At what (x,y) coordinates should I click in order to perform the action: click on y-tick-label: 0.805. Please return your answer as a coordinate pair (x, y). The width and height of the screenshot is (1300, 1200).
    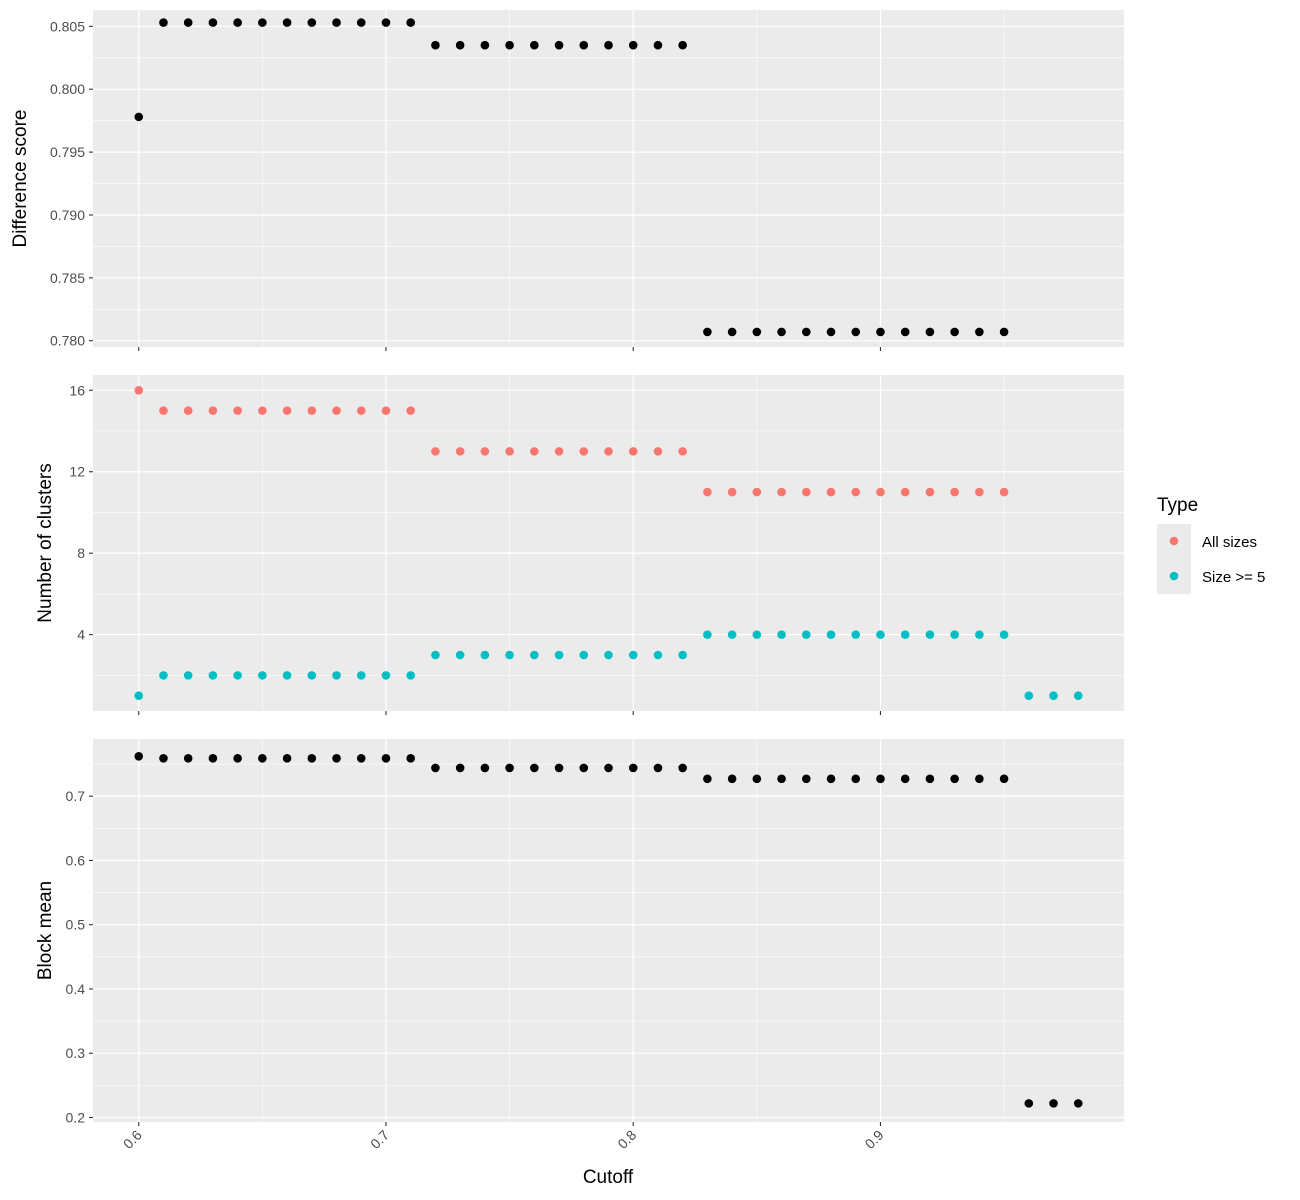
    Looking at the image, I should click on (67, 26).